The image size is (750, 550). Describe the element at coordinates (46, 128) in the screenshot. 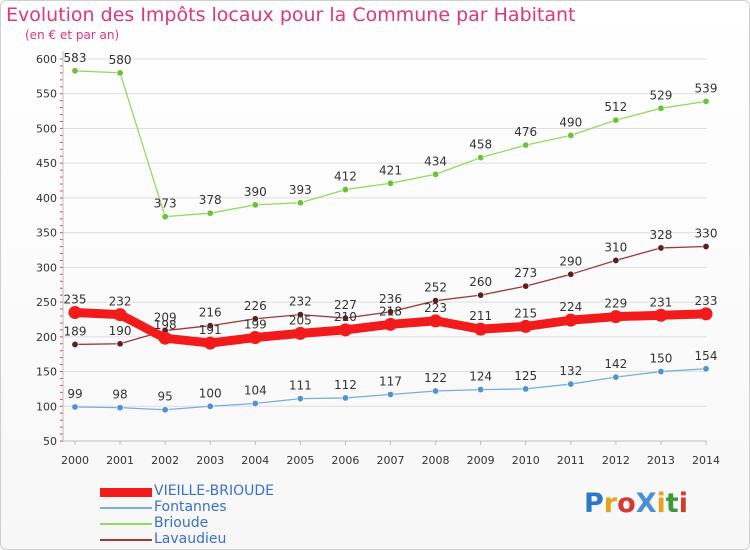

I see `y-tick-label: 500` at that location.